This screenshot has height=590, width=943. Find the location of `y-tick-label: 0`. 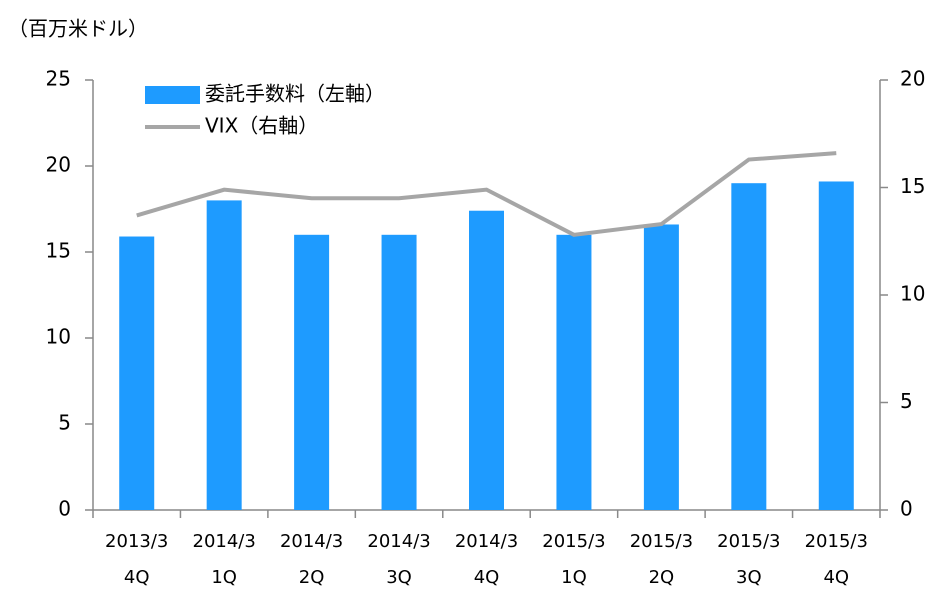

y-tick-label: 0 is located at coordinates (64, 509).